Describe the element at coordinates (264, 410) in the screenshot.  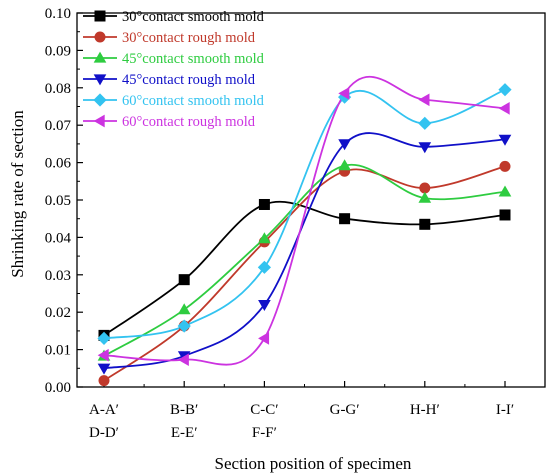
I see `x-tick-label: C-C′` at that location.